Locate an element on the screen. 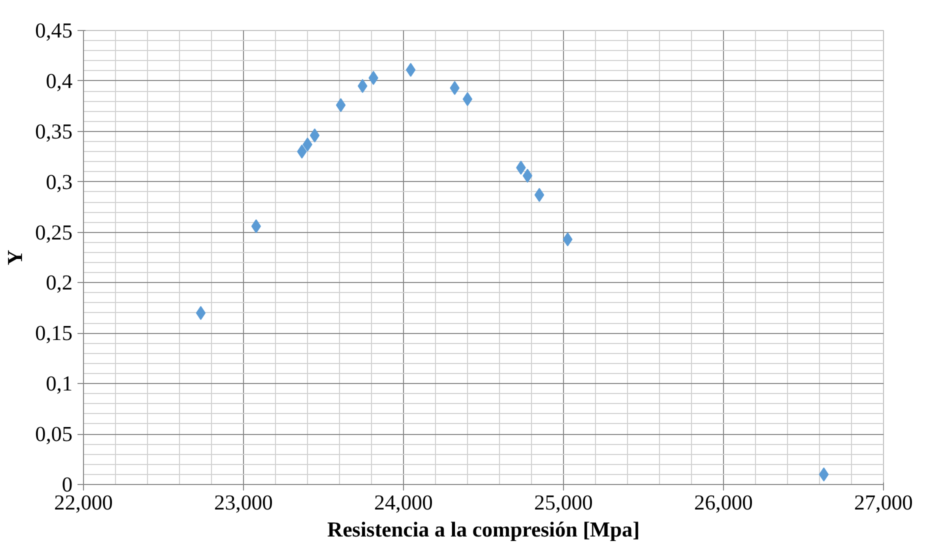 The height and width of the screenshot is (546, 947). y-tick-label: 0,35 is located at coordinates (54, 131).